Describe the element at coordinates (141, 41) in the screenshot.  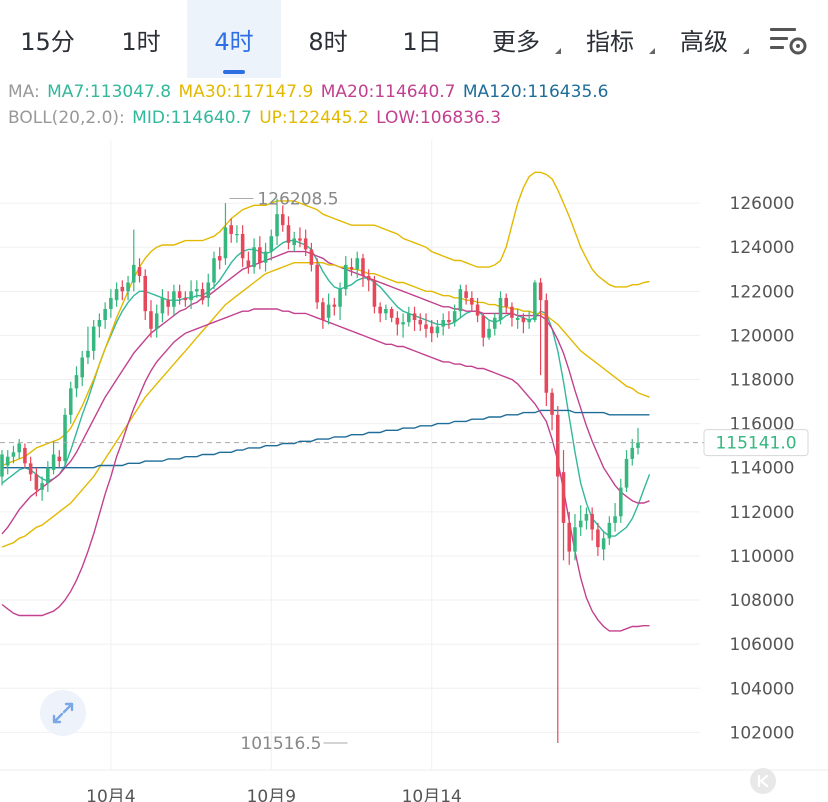
I see `tab-label: 1时` at that location.